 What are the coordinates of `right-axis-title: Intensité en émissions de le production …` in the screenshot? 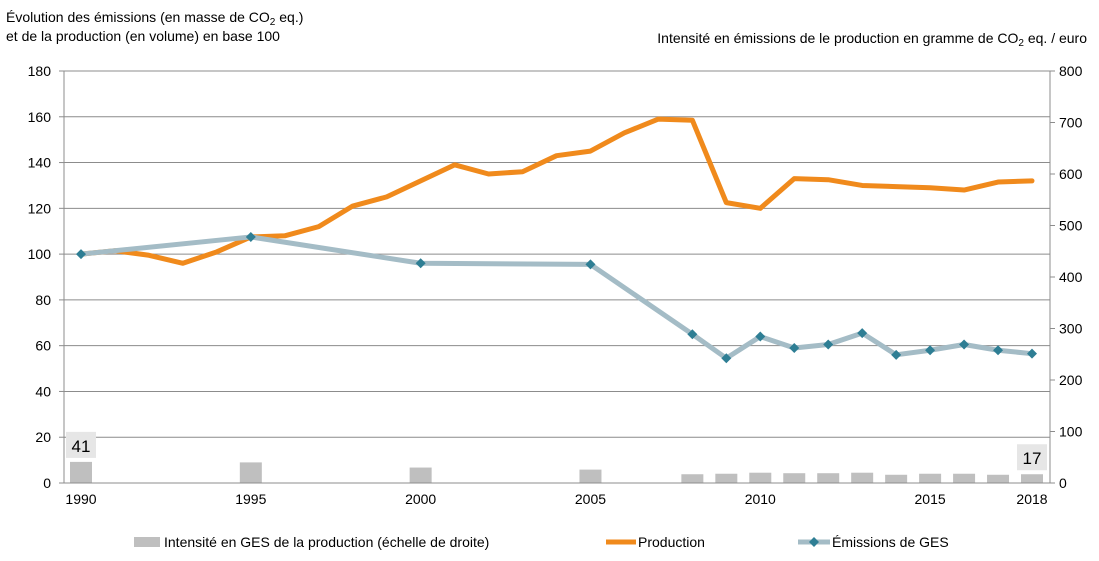 It's located at (872, 39).